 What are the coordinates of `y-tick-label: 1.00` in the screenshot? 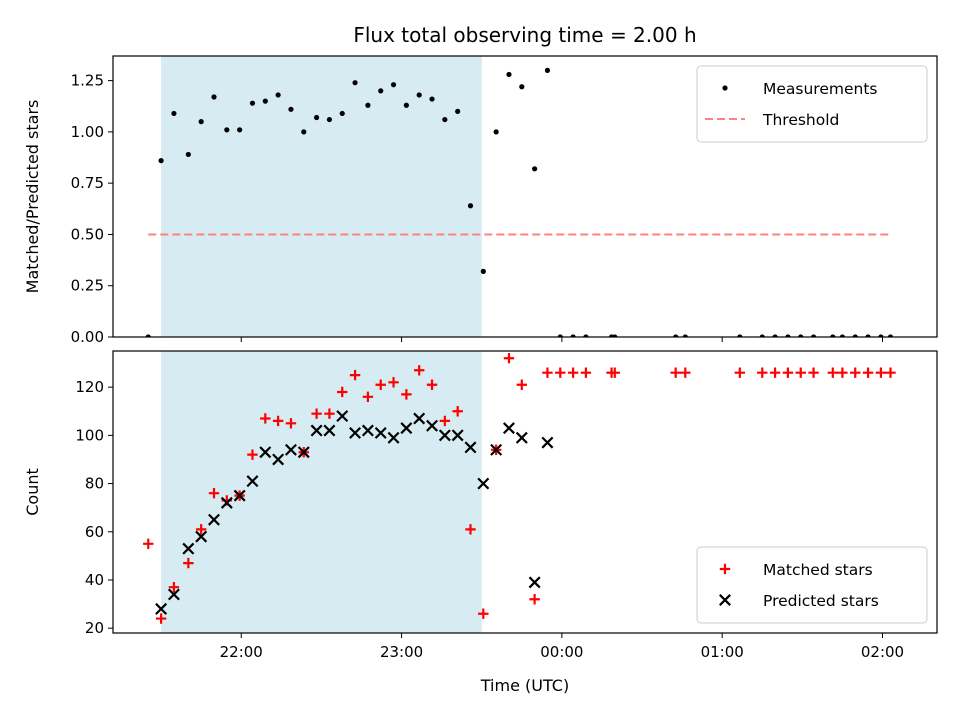 It's located at (87, 132).